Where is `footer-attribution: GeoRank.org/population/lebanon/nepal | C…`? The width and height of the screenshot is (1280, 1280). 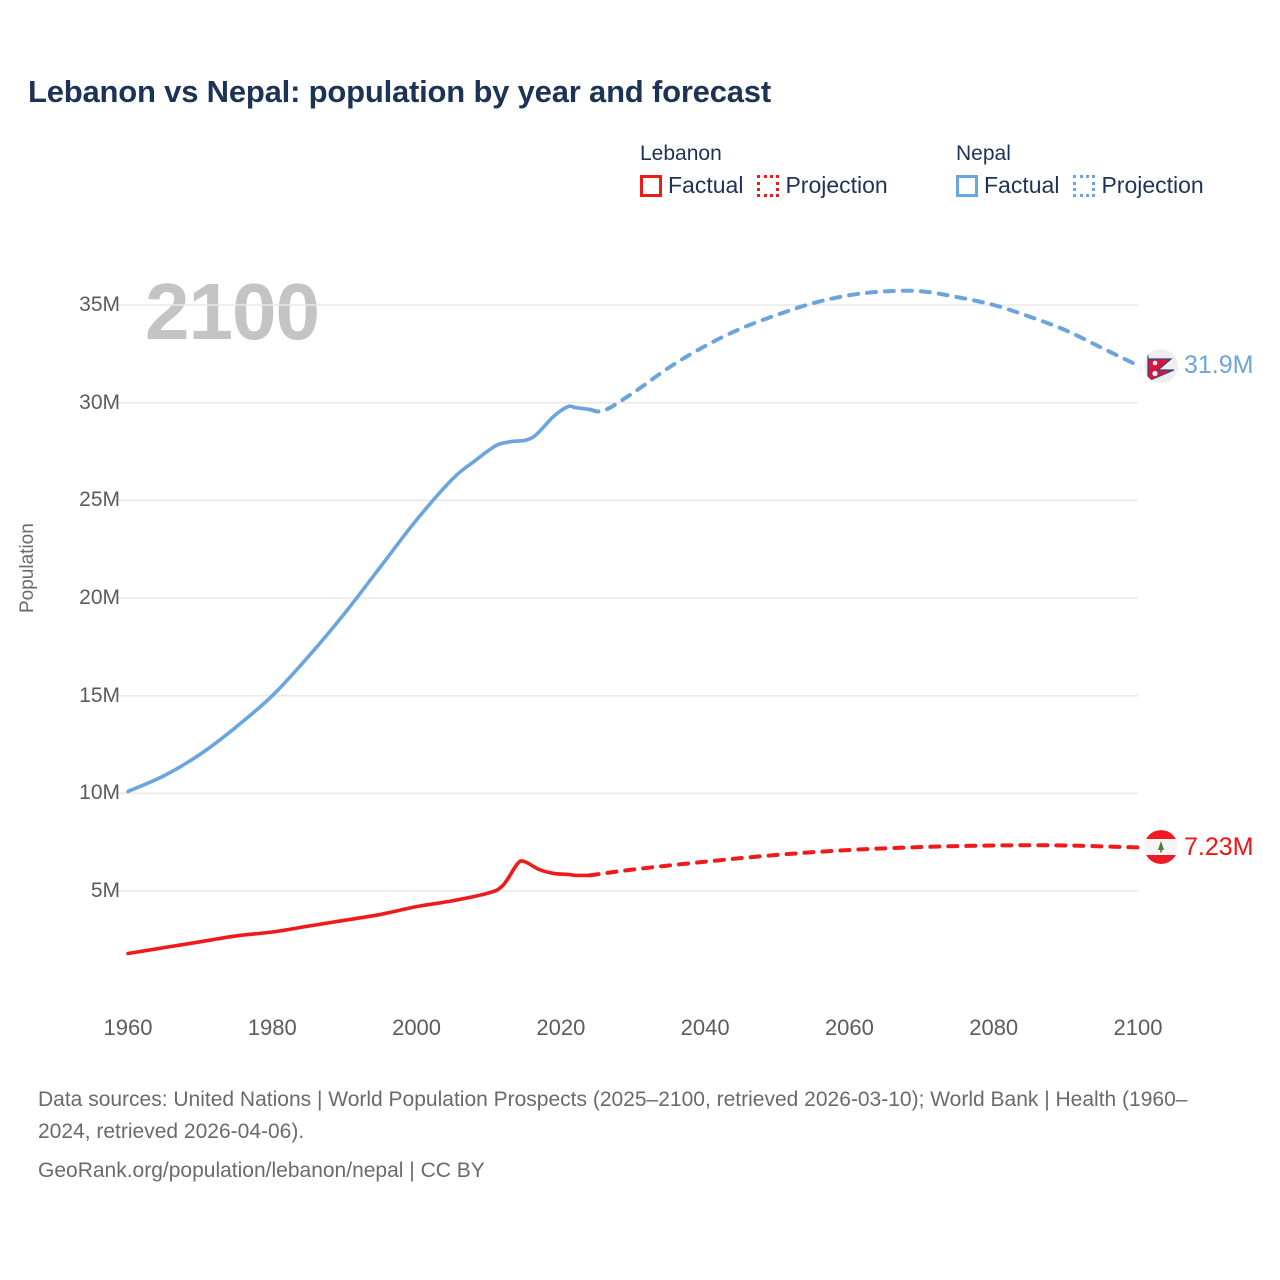
footer-attribution: GeoRank.org/population/lebanon/nepal | C… is located at coordinates (261, 1170).